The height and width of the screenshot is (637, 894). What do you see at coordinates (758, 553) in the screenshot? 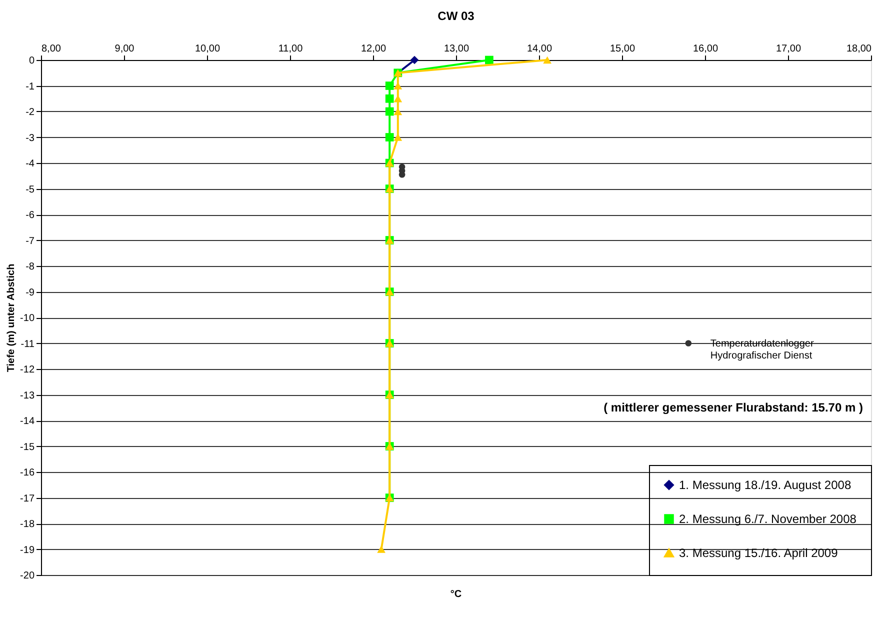
I see `legend-label: 3. Messung 15./16. April 2009` at bounding box center [758, 553].